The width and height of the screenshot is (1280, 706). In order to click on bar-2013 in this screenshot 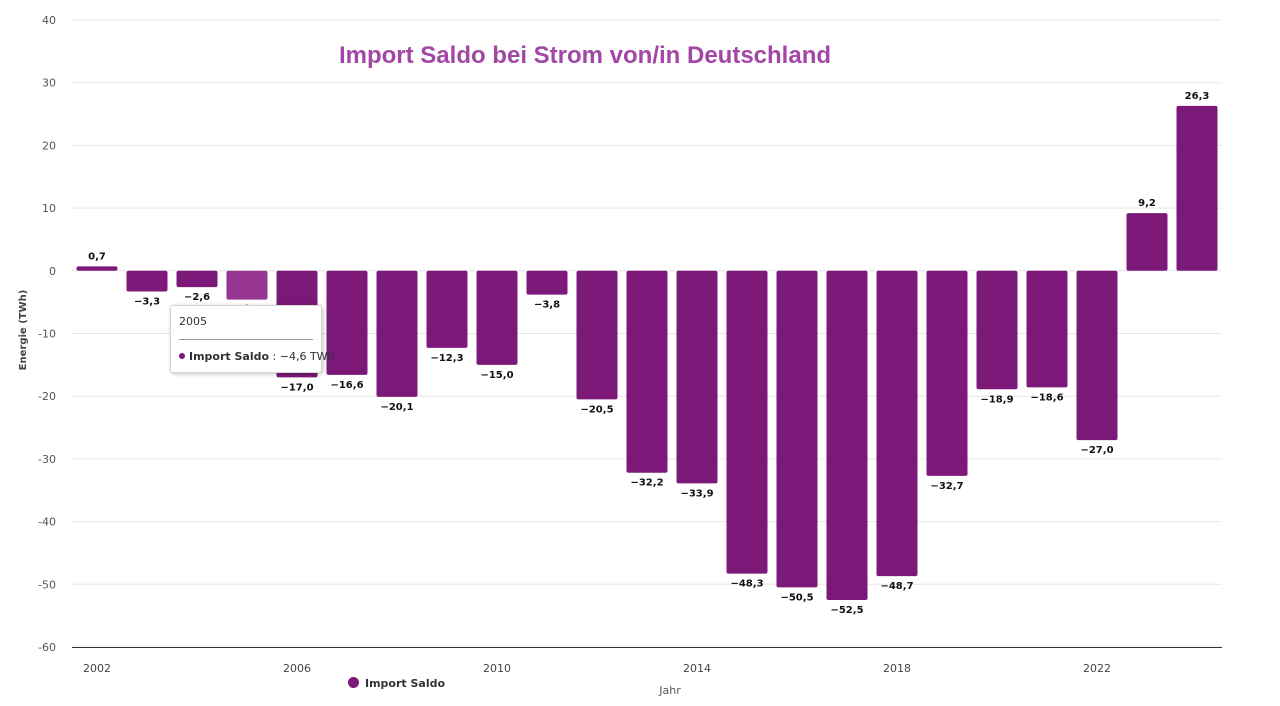, I will do `click(647, 371)`.